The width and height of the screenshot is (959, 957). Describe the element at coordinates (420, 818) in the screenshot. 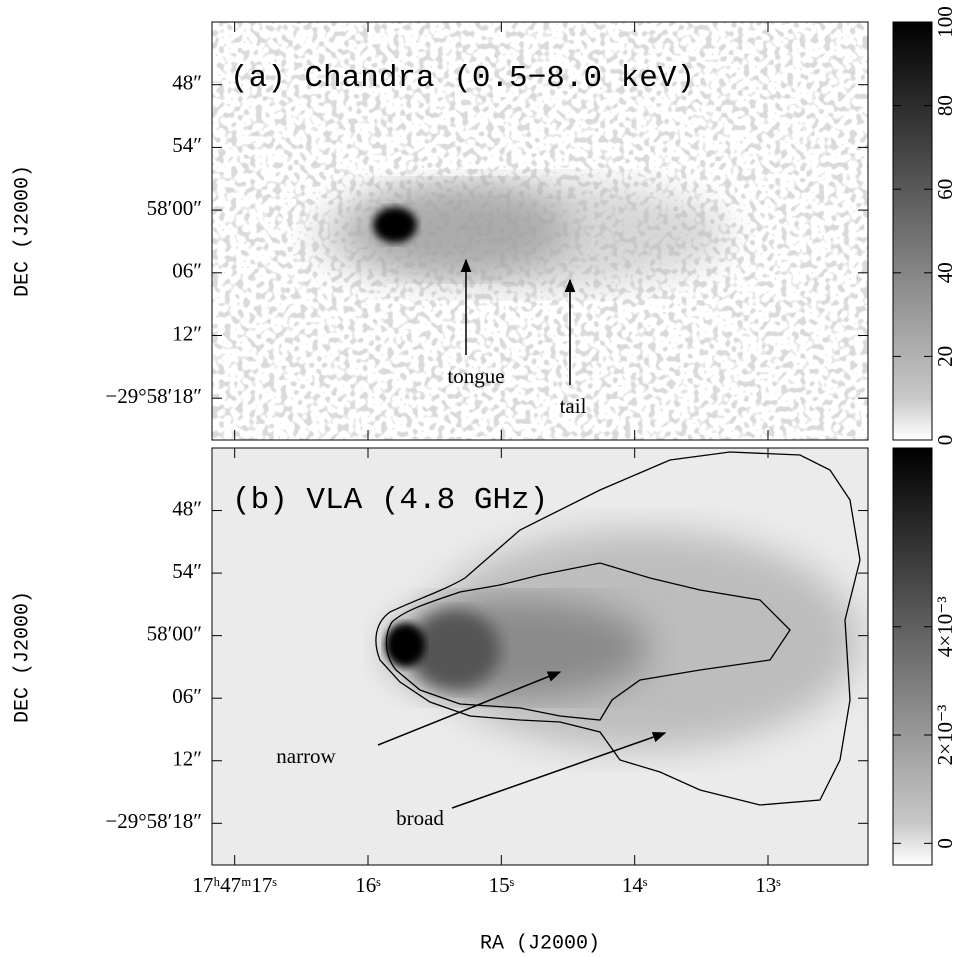

I see `annotation: broad` at that location.